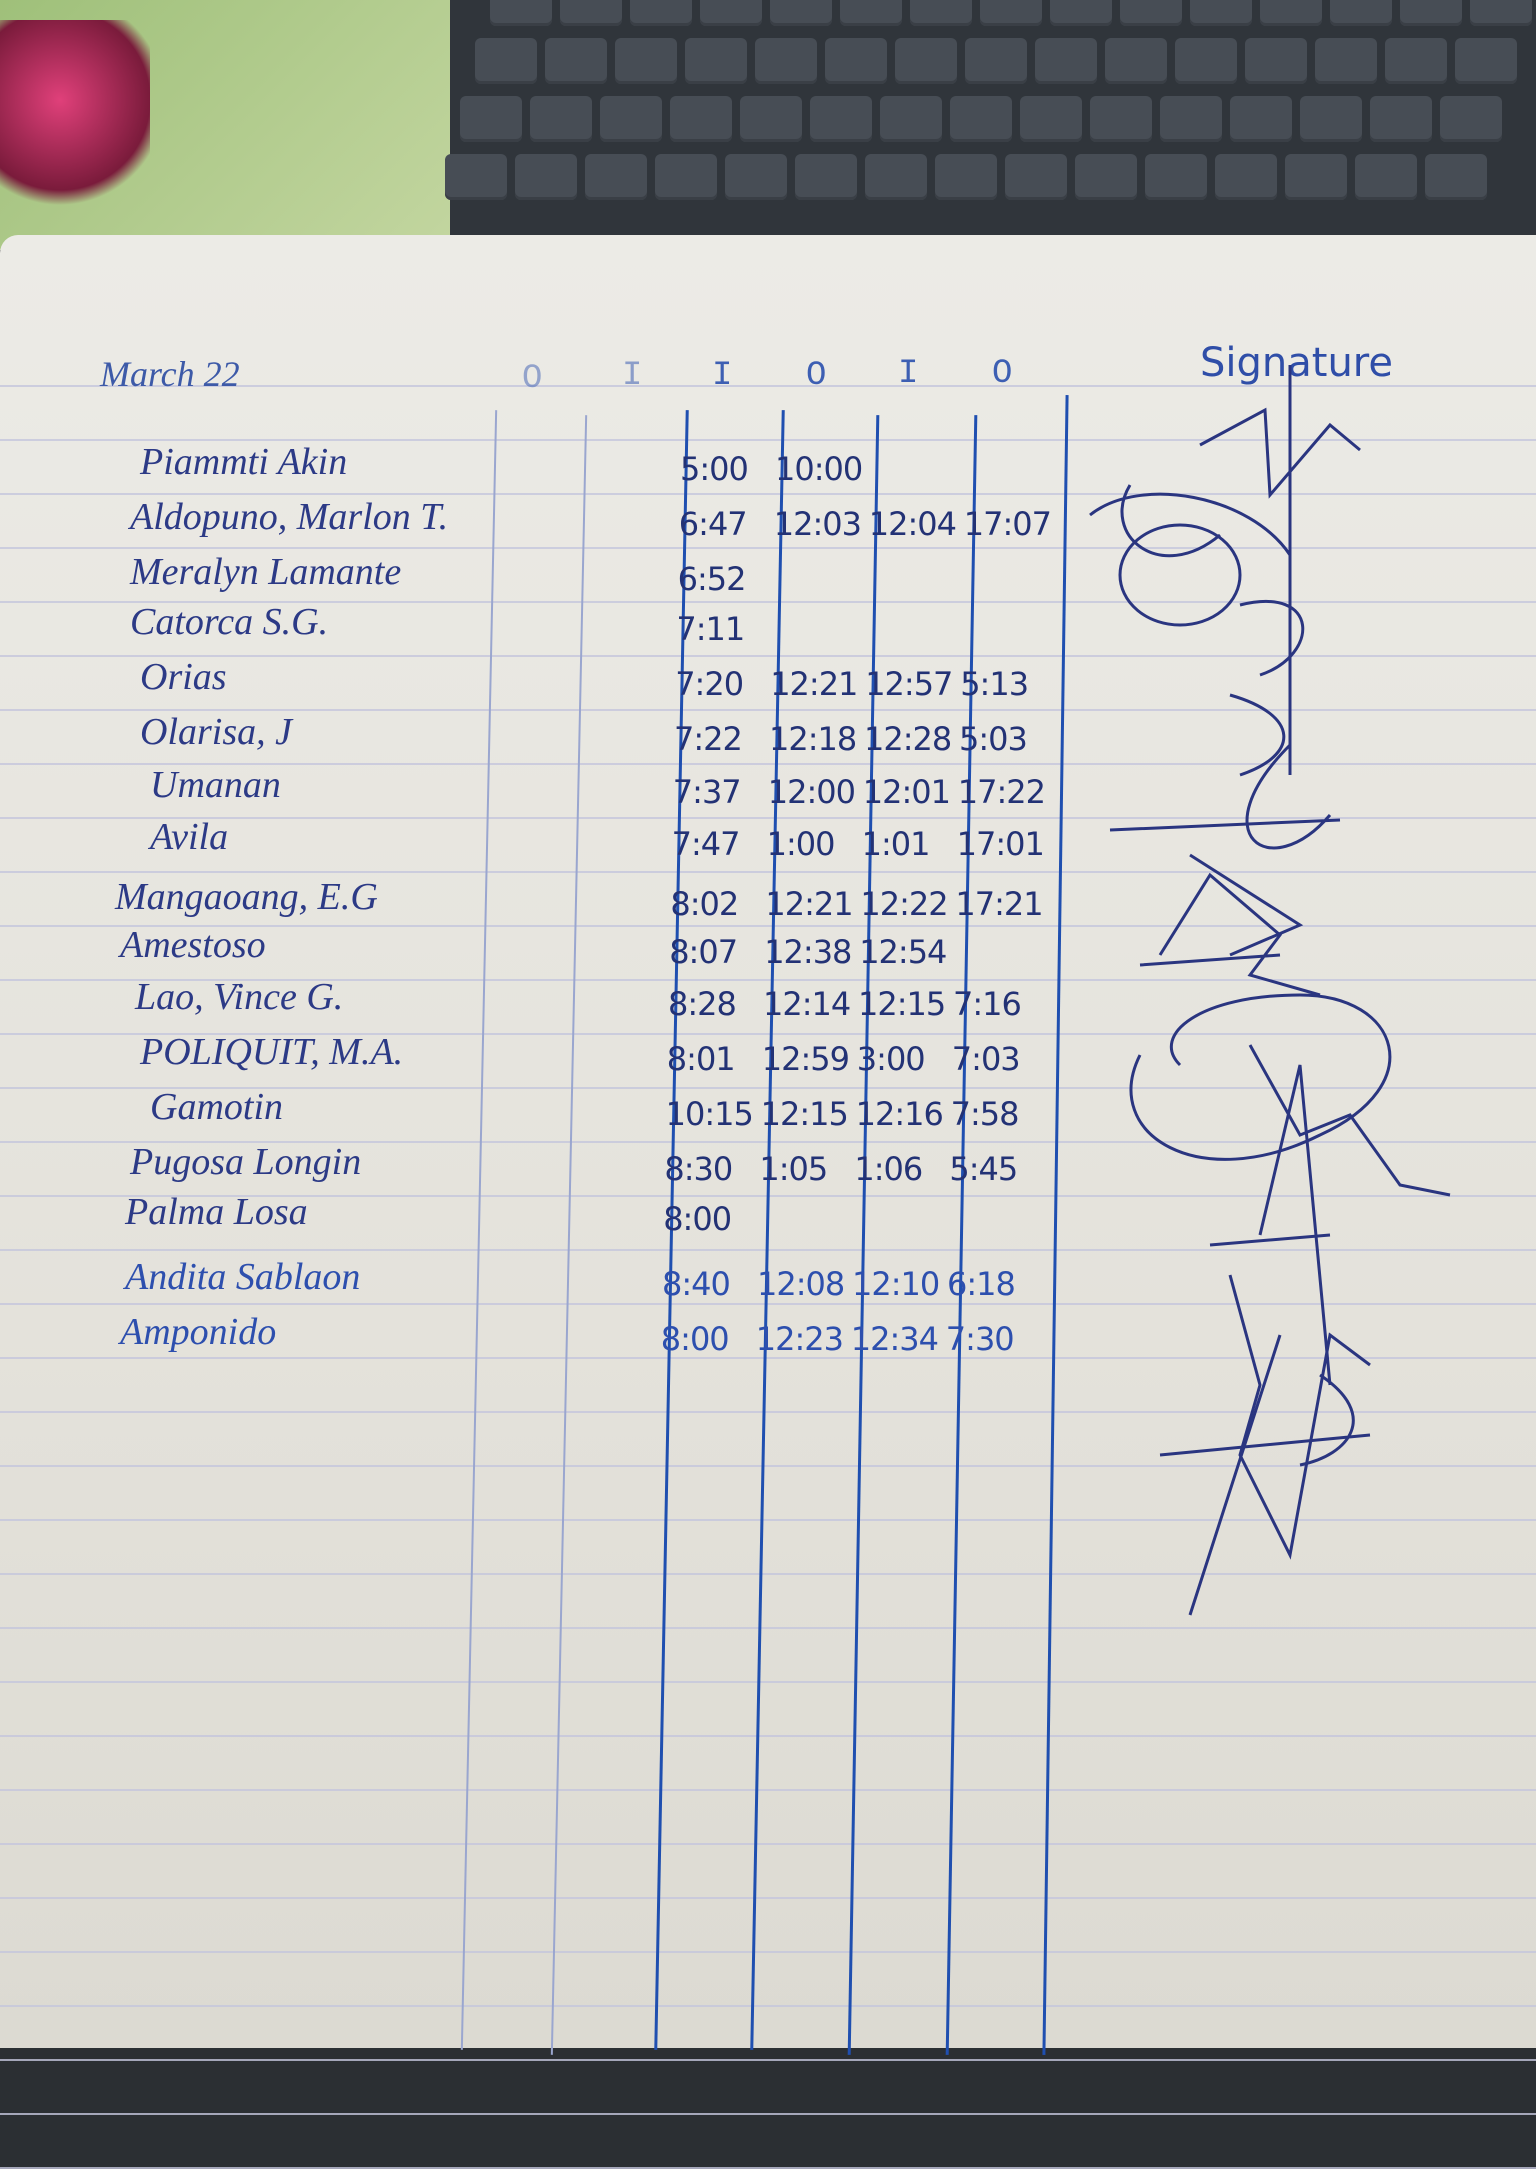  What do you see at coordinates (216, 732) in the screenshot?
I see `attendee-name: Olarisa, J` at bounding box center [216, 732].